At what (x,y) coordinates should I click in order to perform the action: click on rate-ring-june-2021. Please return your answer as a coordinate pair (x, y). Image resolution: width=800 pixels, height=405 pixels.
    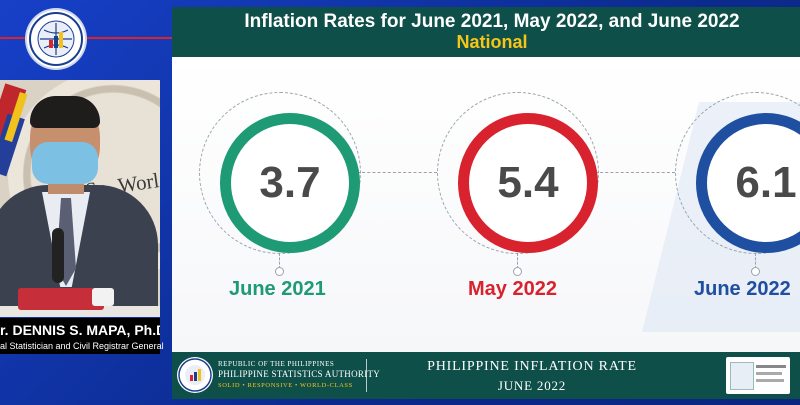
    Looking at the image, I should click on (280, 173).